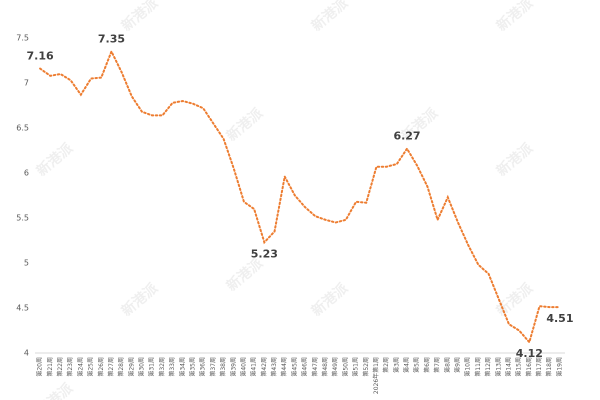  What do you see at coordinates (162, 367) in the screenshot?
I see `x-tick-label: 第32周` at bounding box center [162, 367].